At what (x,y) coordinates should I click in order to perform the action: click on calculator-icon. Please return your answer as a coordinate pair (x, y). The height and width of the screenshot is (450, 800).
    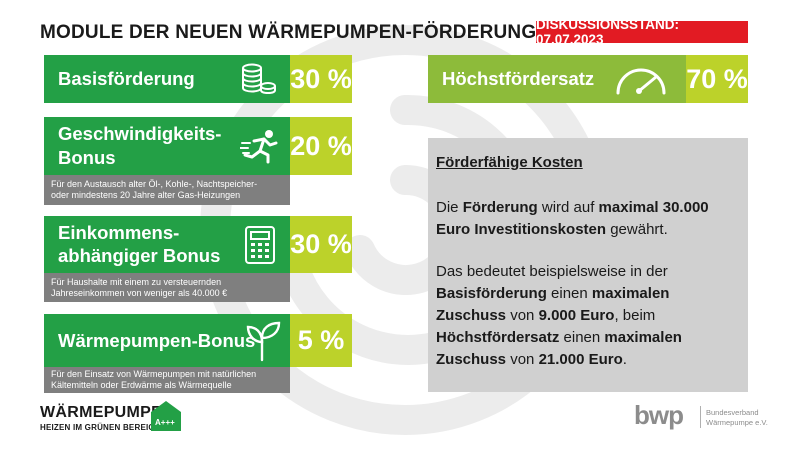
    Looking at the image, I should click on (260, 245).